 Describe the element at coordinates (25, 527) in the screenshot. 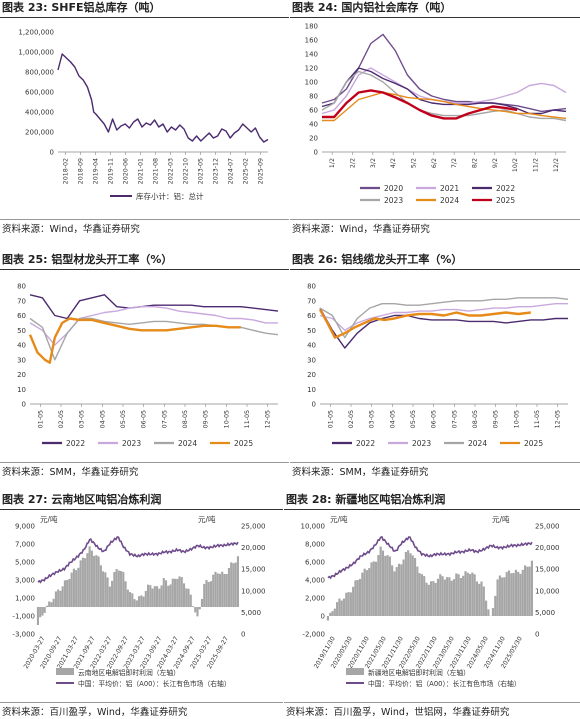

I see `y-tick-label-left: 9,000` at that location.